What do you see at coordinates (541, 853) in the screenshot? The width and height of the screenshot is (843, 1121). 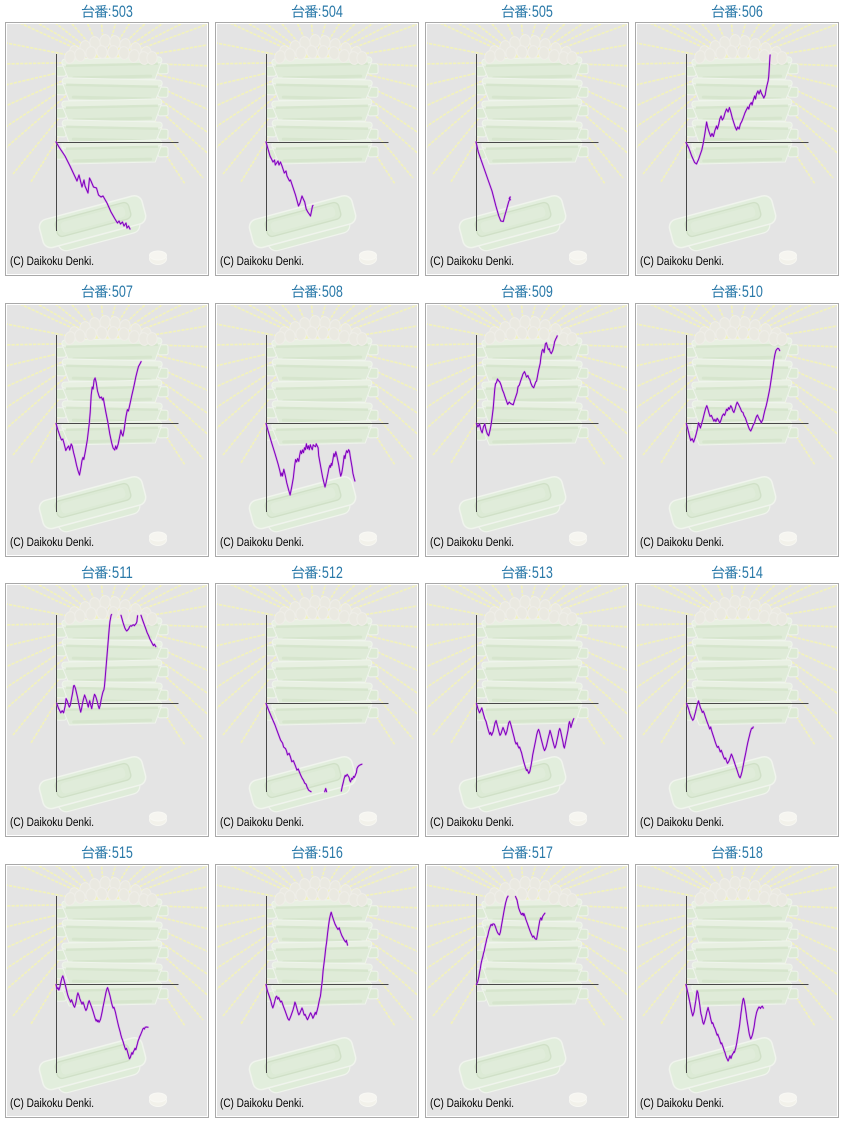 I see `svg-text: 517` at bounding box center [541, 853].